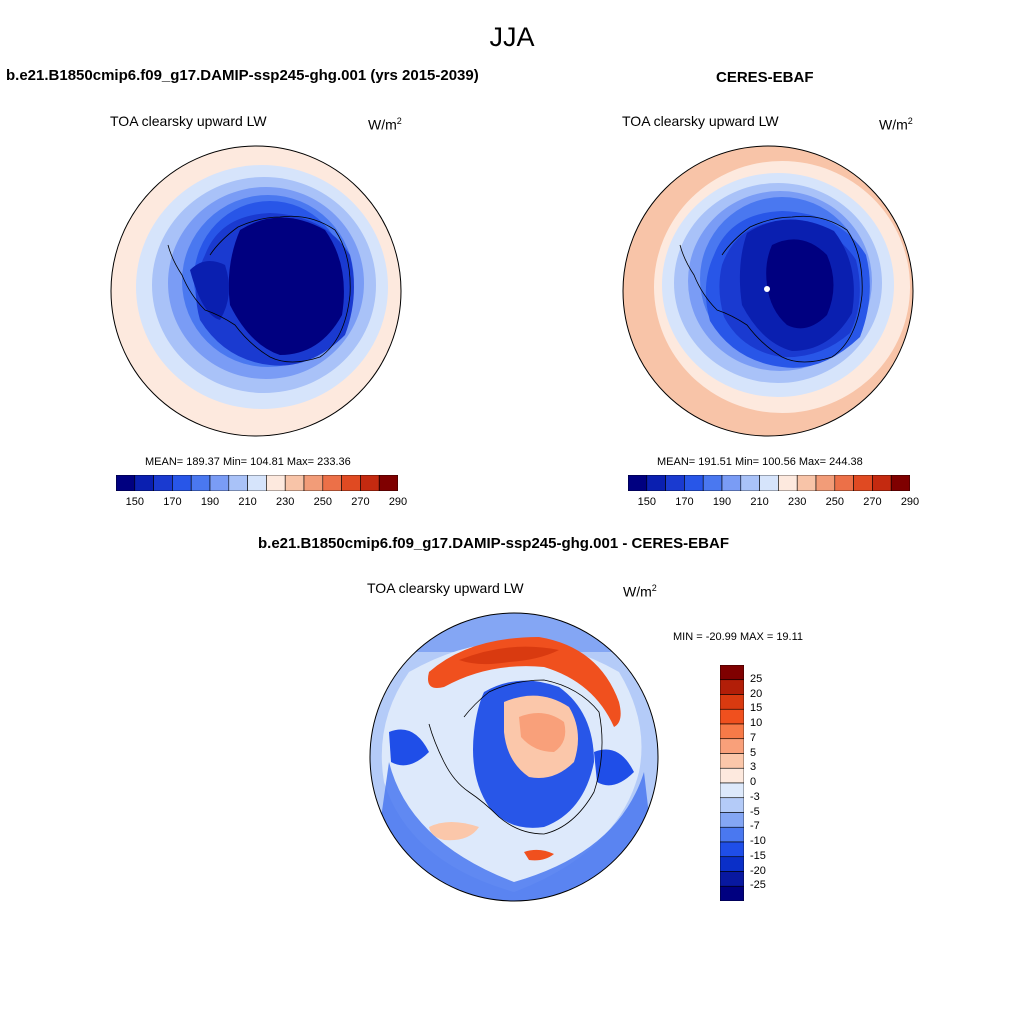 The width and height of the screenshot is (1024, 1024). I want to click on panel-3-colorbar-tick-label: -3, so click(755, 796).